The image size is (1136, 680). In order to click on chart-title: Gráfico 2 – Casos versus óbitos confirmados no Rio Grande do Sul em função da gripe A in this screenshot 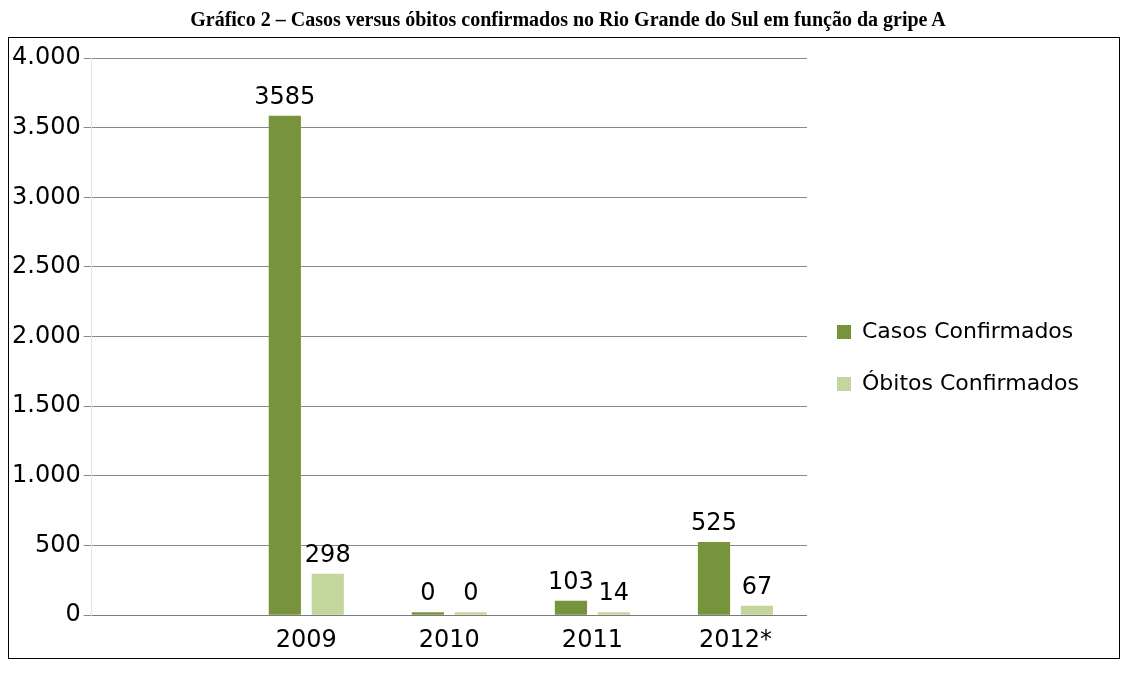, I will do `click(568, 19)`.